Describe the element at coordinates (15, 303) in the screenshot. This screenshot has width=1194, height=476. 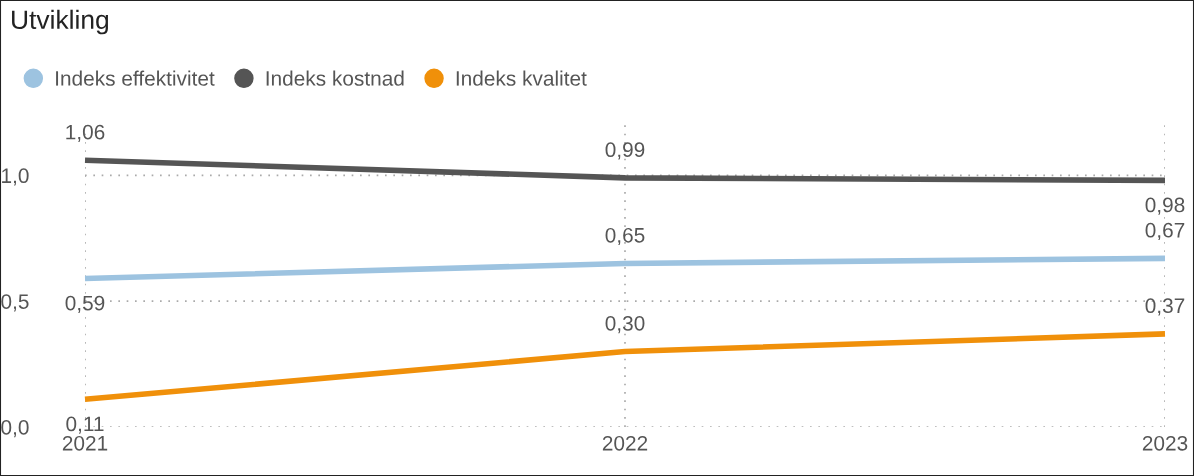
I see `y-tick-label: 0,5` at that location.